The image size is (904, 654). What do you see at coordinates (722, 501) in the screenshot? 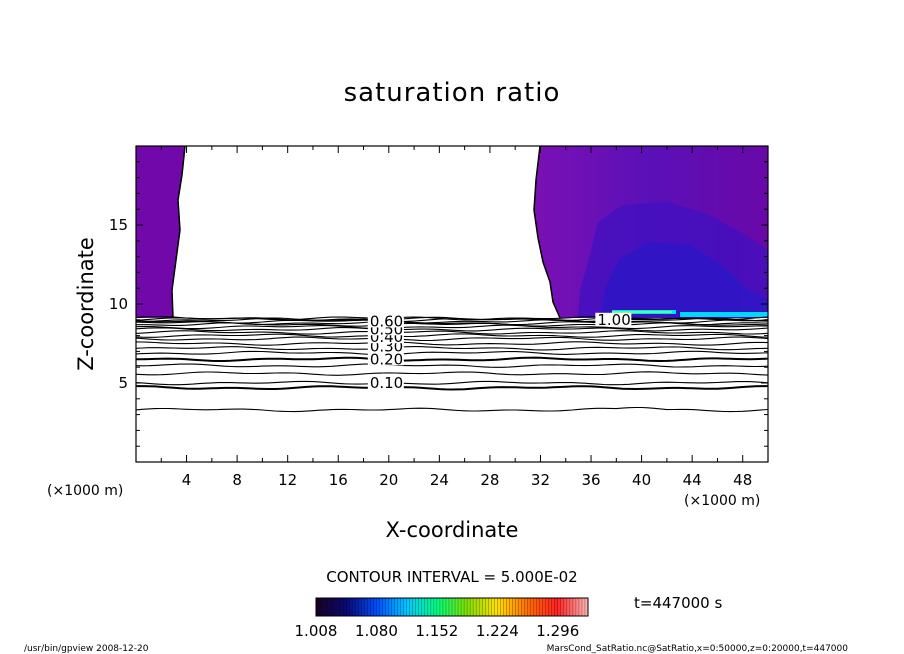
I see `x-unit-label: (×1000 m)` at bounding box center [722, 501].